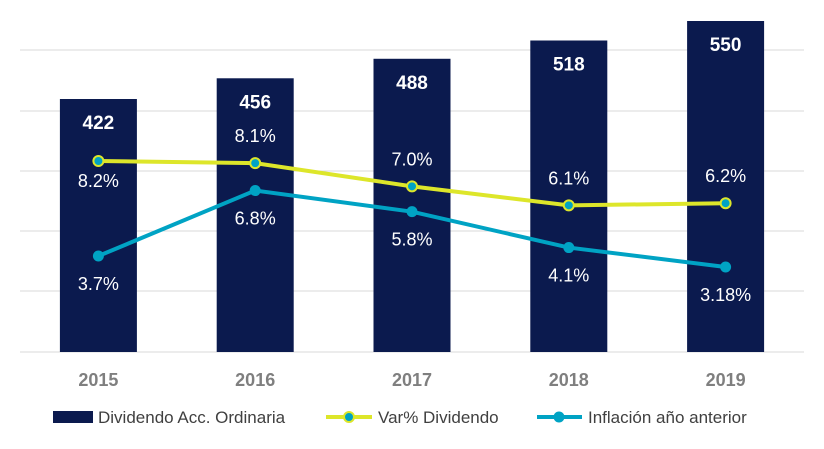 Image resolution: width=824 pixels, height=449 pixels. What do you see at coordinates (667, 417) in the screenshot?
I see `legend-inflacion-label: Inflación año anterior` at bounding box center [667, 417].